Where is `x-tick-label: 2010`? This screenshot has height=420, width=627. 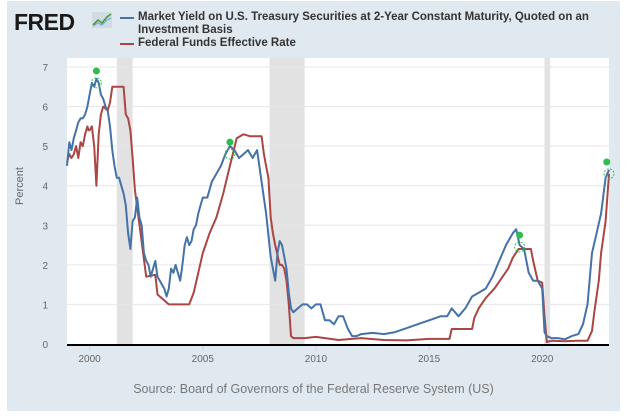
x-tick-label: 2010 is located at coordinates (316, 359).